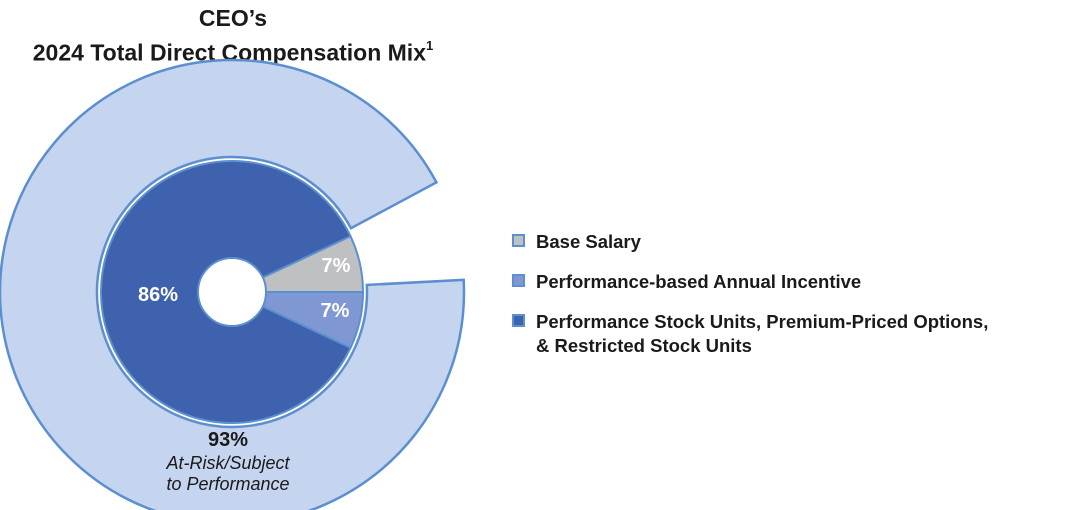  Describe the element at coordinates (699, 281) in the screenshot. I see `legend-label-annual-incentive: Performance-based Annual Incentive` at that location.